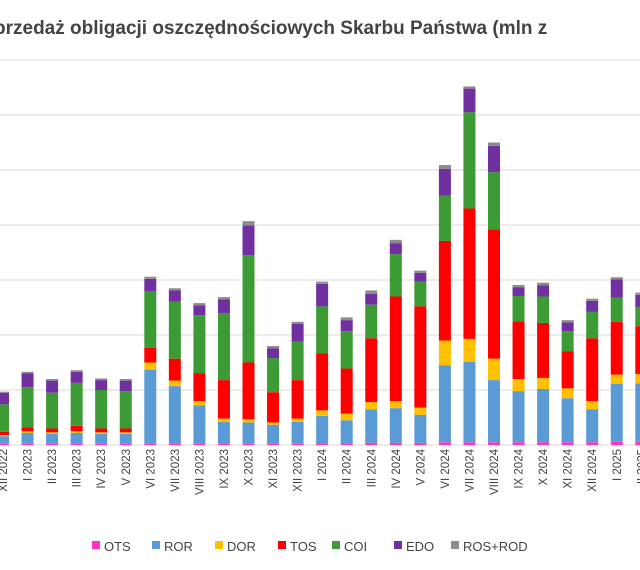 This screenshot has height=570, width=640. Describe the element at coordinates (544, 466) in the screenshot. I see `x-tick-label: X 2024` at that location.